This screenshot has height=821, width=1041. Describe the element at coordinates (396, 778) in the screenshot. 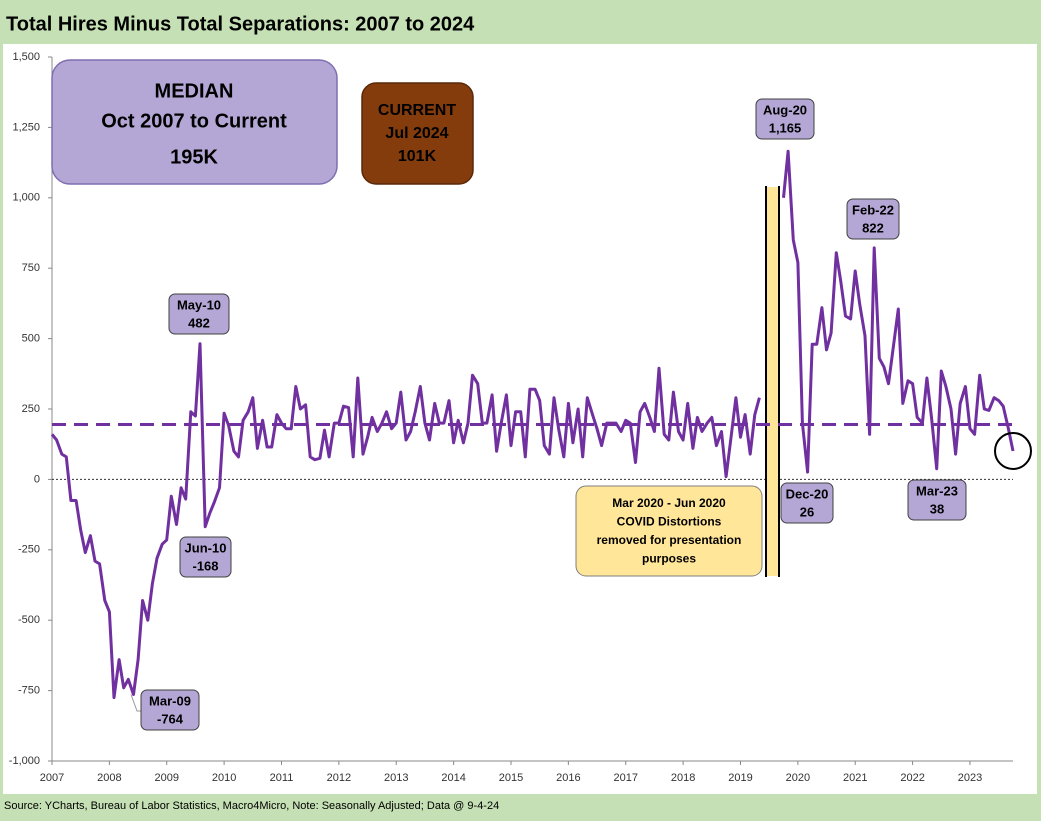

I see `x-tick-label: 2013` at that location.